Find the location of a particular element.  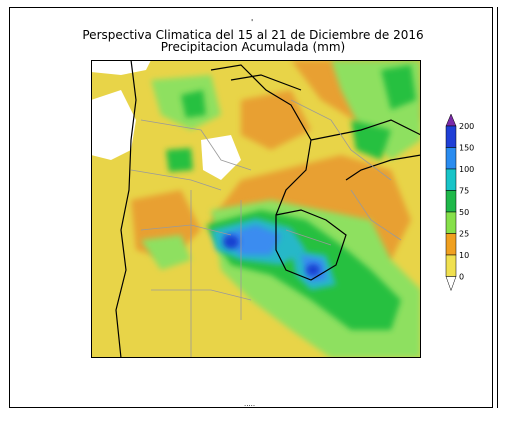

legend-arrow-bottom is located at coordinates (451, 284).